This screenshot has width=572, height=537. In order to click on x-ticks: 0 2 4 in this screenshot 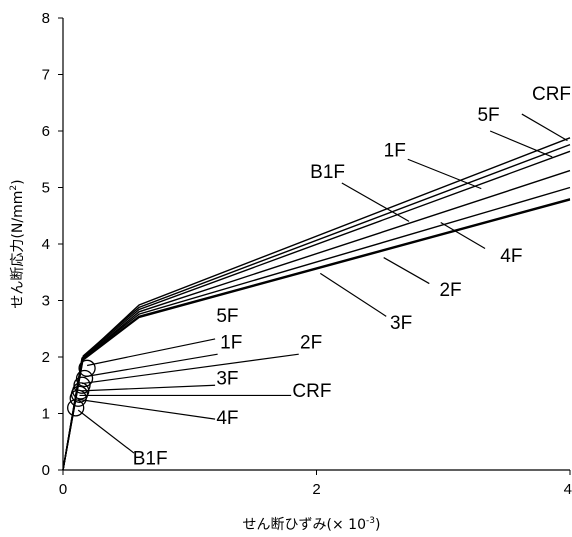, I will do `click(315, 484)`.